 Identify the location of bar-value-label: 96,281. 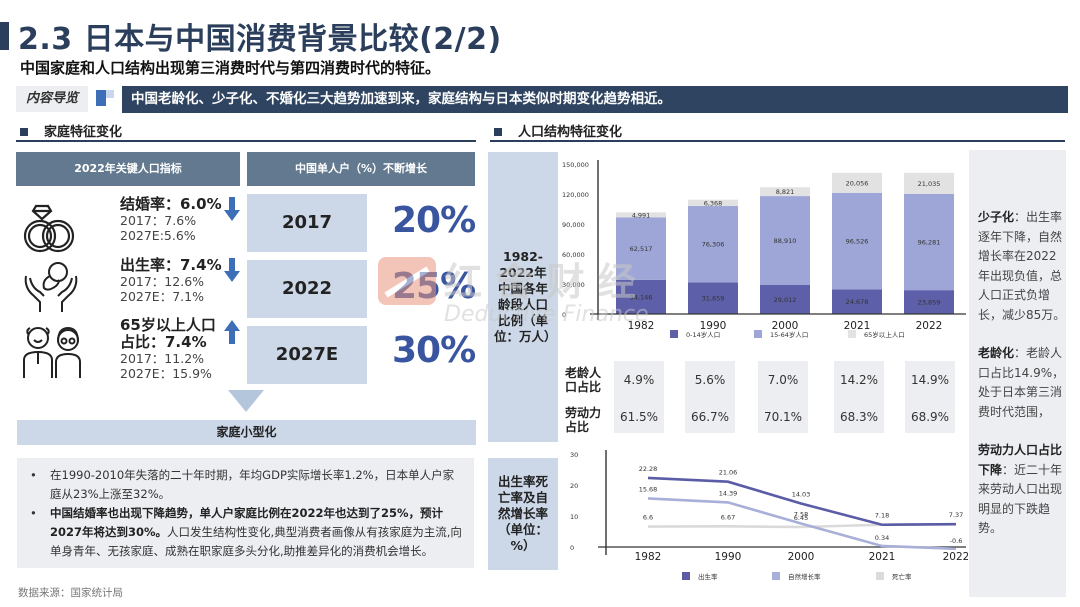
(929, 243).